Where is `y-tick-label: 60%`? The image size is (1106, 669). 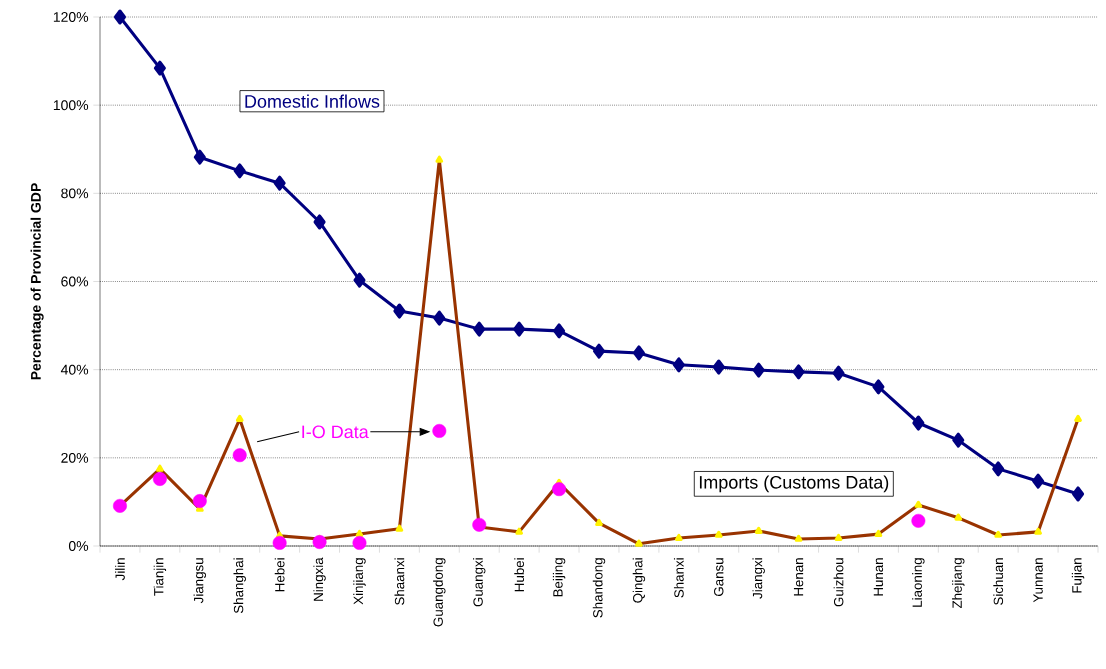 y-tick-label: 60% is located at coordinates (75, 281).